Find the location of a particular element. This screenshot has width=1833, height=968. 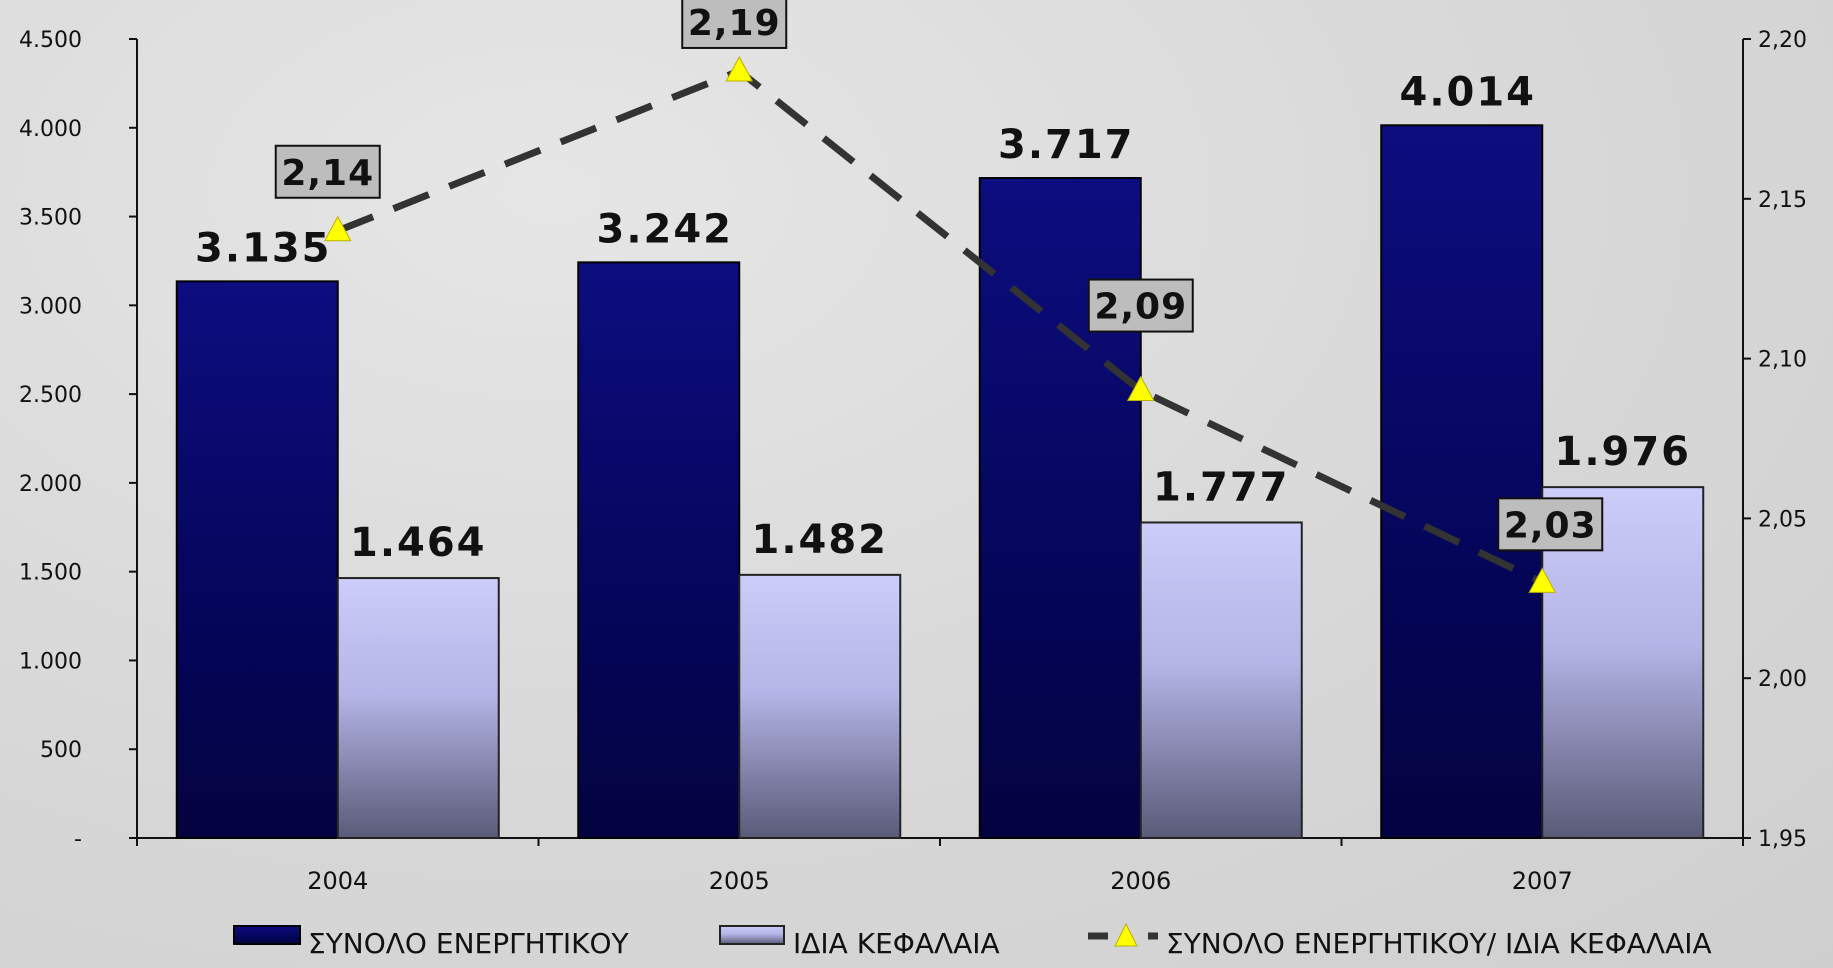

y-left-tick-label: - is located at coordinates (78, 839).